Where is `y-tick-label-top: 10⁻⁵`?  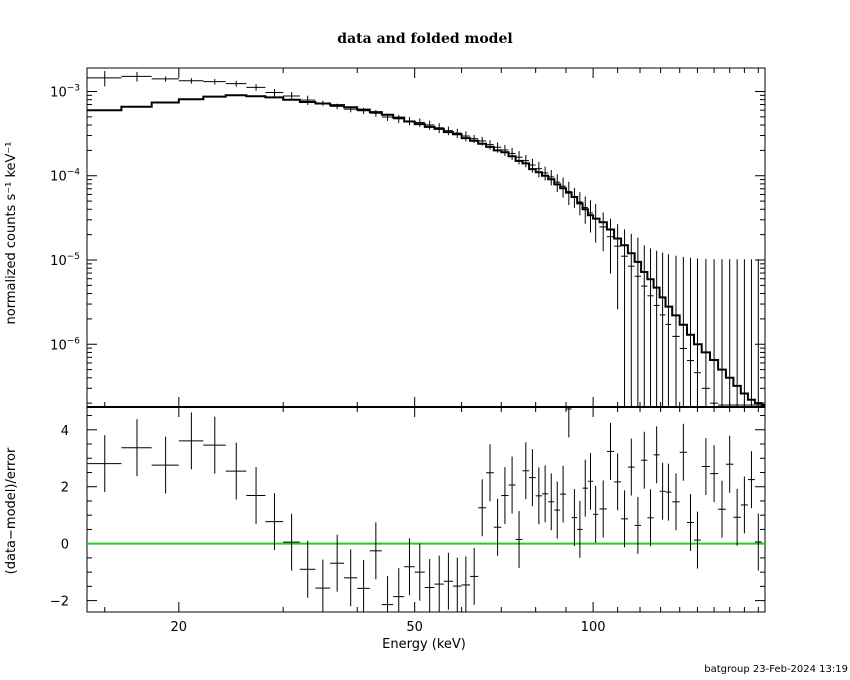 y-tick-label-top: 10⁻⁵ is located at coordinates (65, 260).